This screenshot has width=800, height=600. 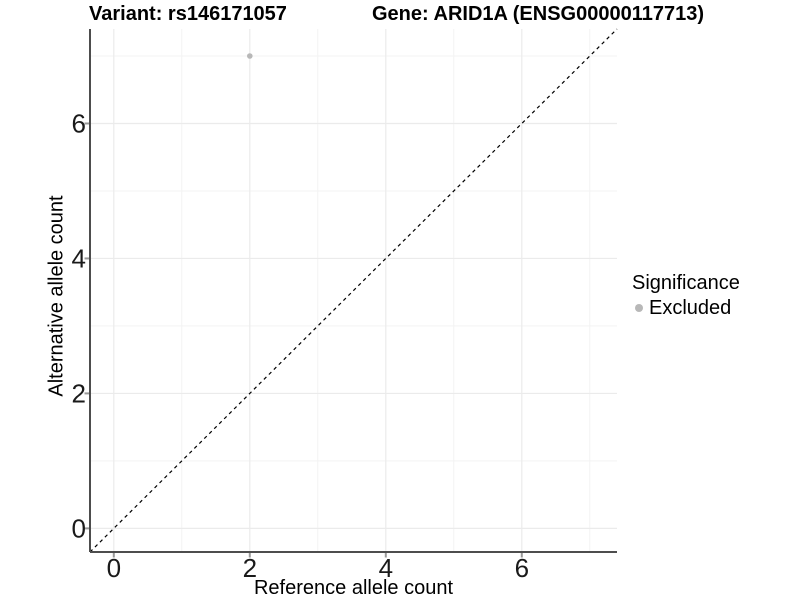 I want to click on x-tick-label: 6, so click(x=522, y=568).